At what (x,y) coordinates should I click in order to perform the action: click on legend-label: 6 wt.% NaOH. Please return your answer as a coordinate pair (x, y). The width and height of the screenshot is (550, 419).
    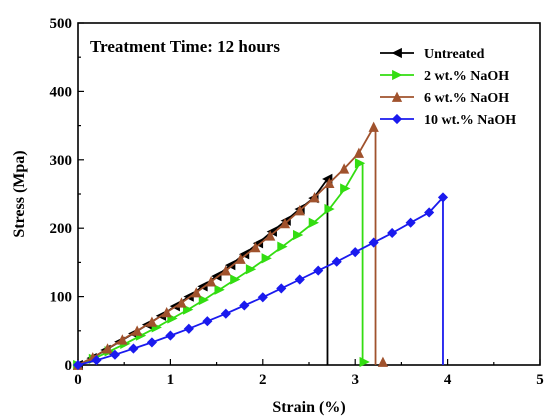
    Looking at the image, I should click on (466, 98).